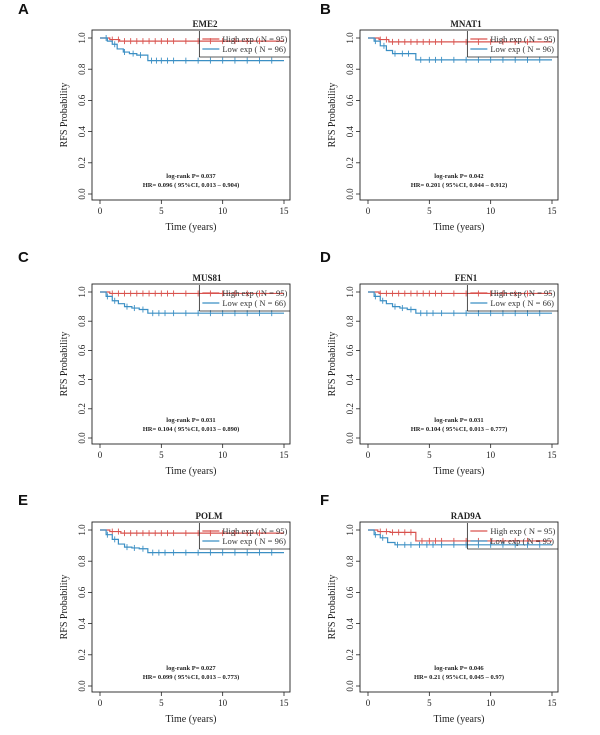 The image size is (600, 735). I want to click on hazard-ratio: HR= 0.104 ( 95%CI, 0.013 – 0.777), so click(459, 429).